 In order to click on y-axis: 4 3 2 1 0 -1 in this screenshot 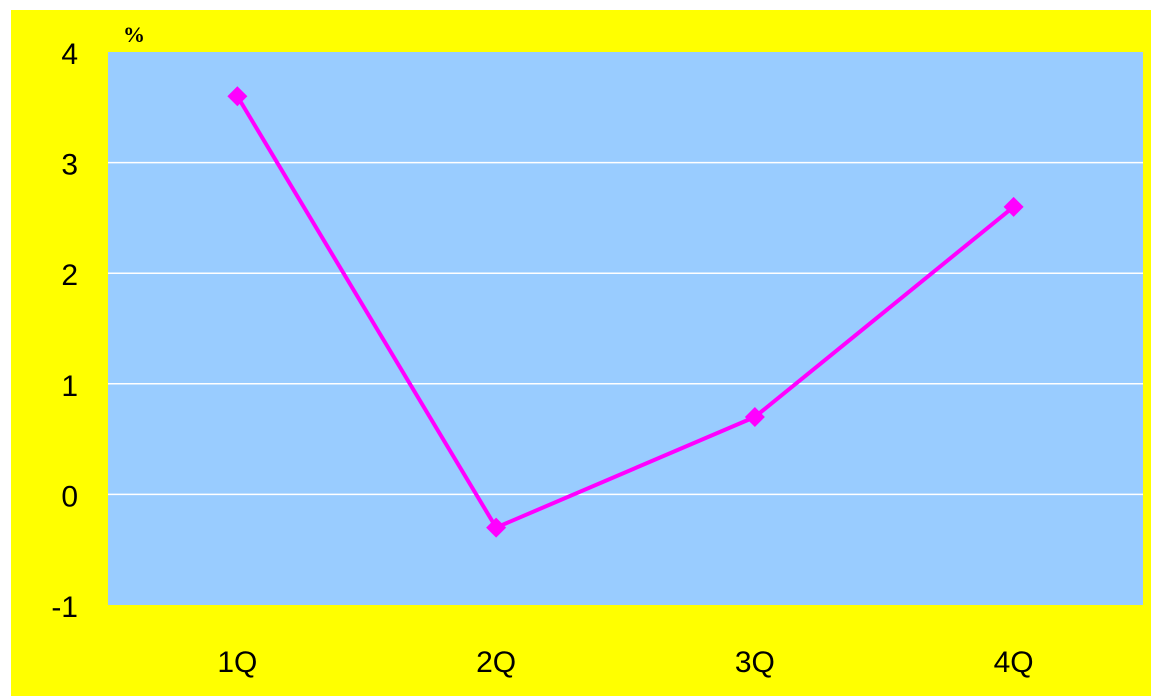, I will do `click(64, 331)`.